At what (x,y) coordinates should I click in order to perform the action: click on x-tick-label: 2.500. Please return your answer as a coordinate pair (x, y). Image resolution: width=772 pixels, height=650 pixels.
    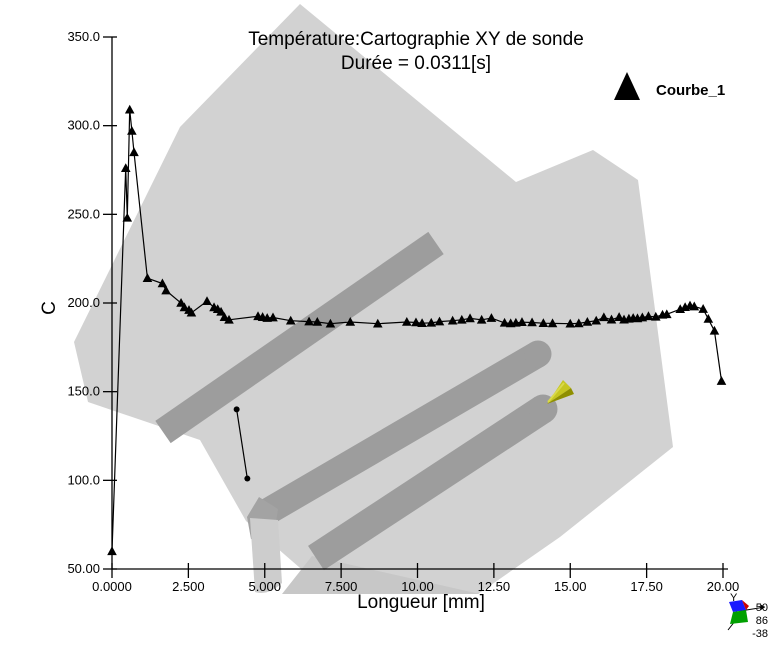
    Looking at the image, I should click on (188, 586).